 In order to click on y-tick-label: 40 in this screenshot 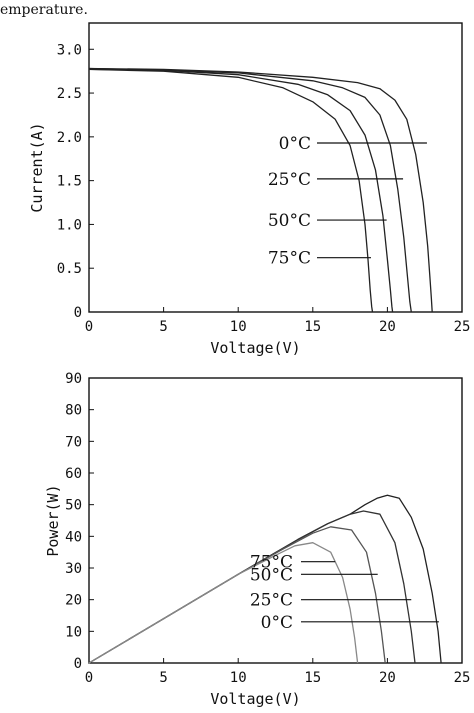, I will do `click(73, 537)`.